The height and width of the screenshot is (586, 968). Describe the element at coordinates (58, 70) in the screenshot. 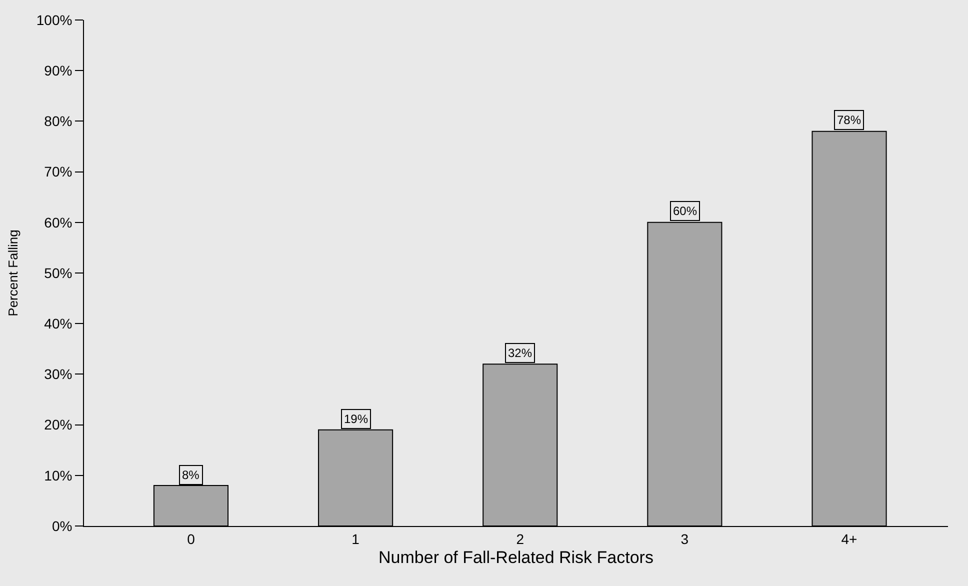

I see `y-tick-label: 90%` at that location.